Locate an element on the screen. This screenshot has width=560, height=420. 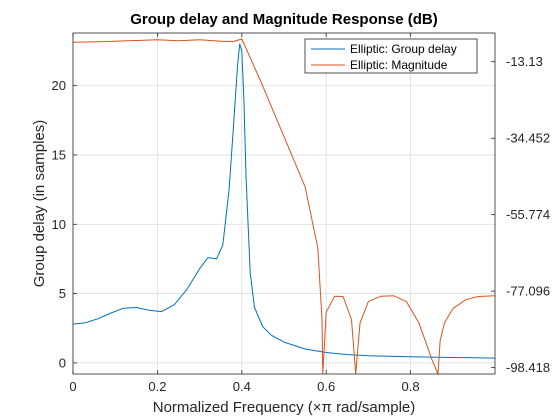
left-y-tick-label: 0 is located at coordinates (62, 362).